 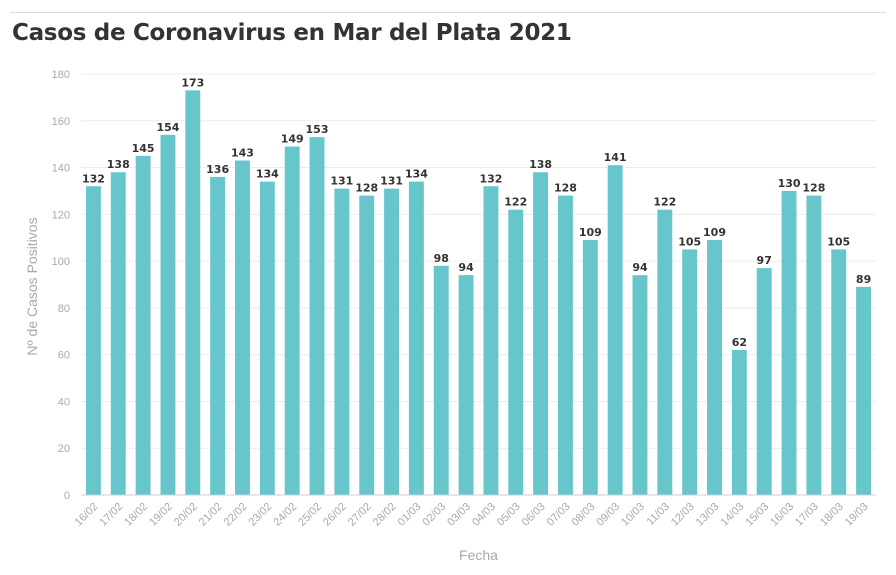 I want to click on x-tick-label: 17/02, so click(x=111, y=515).